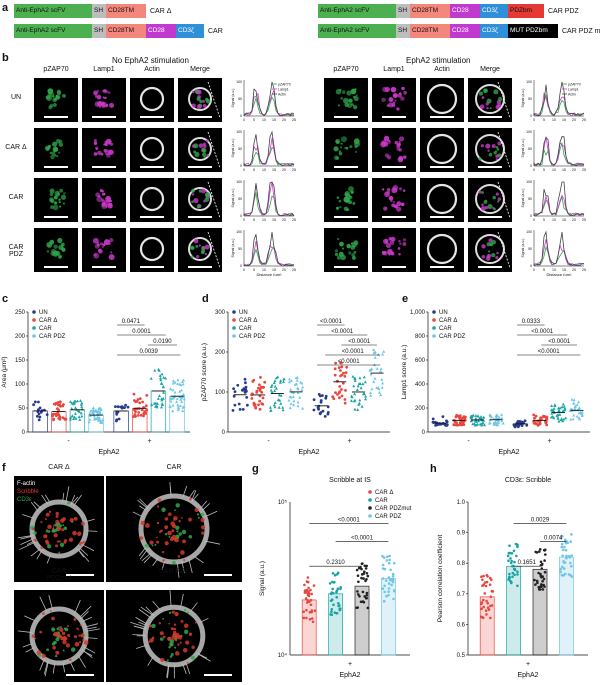 This screenshot has width=600, height=685. What do you see at coordinates (420, 361) in the screenshot?
I see `y-tick-label: 600` at bounding box center [420, 361].